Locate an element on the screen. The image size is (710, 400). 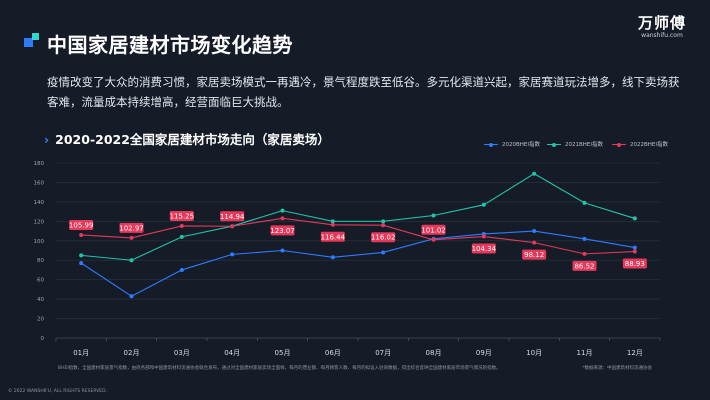
legend-item-2021: 2021BHEI指数 is located at coordinates (575, 144).